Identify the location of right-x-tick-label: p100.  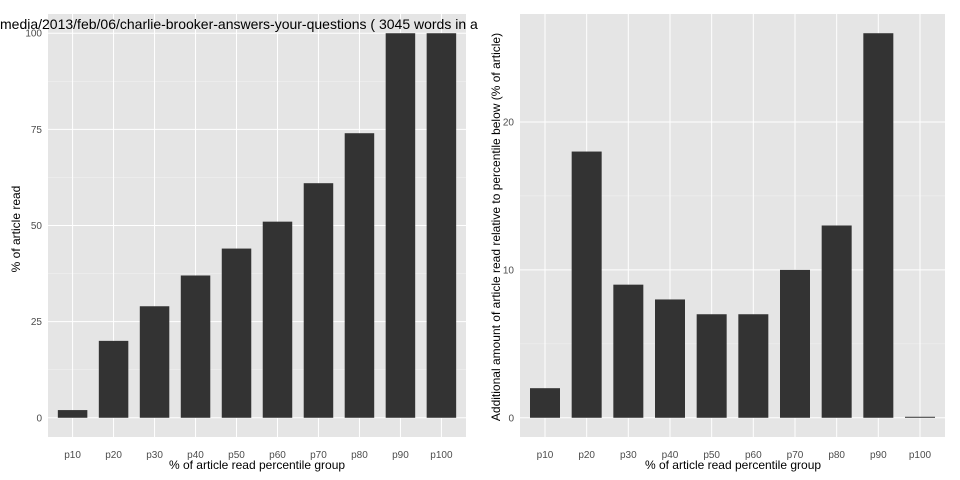
(920, 455).